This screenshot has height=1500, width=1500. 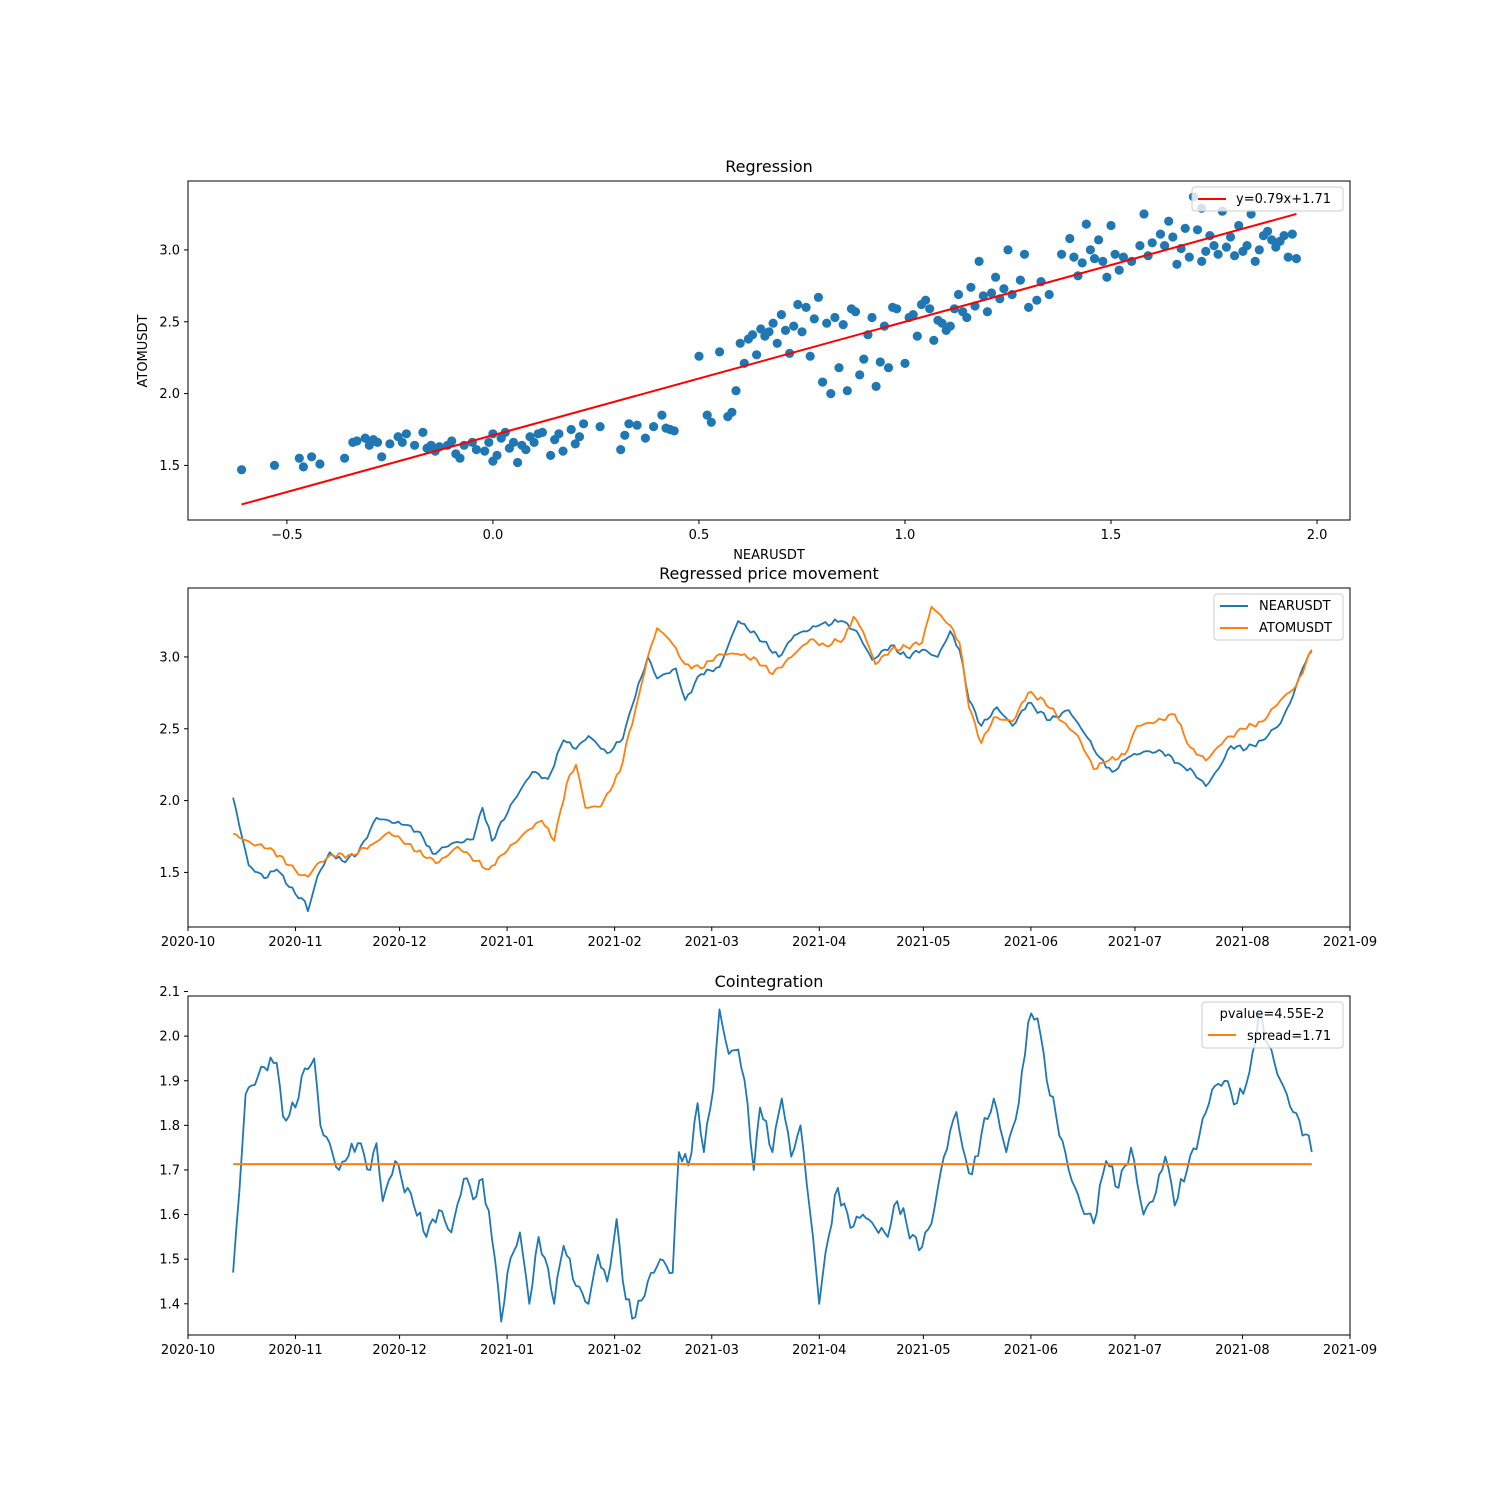 I want to click on y-tick-label: 1.6, so click(x=169, y=1215).